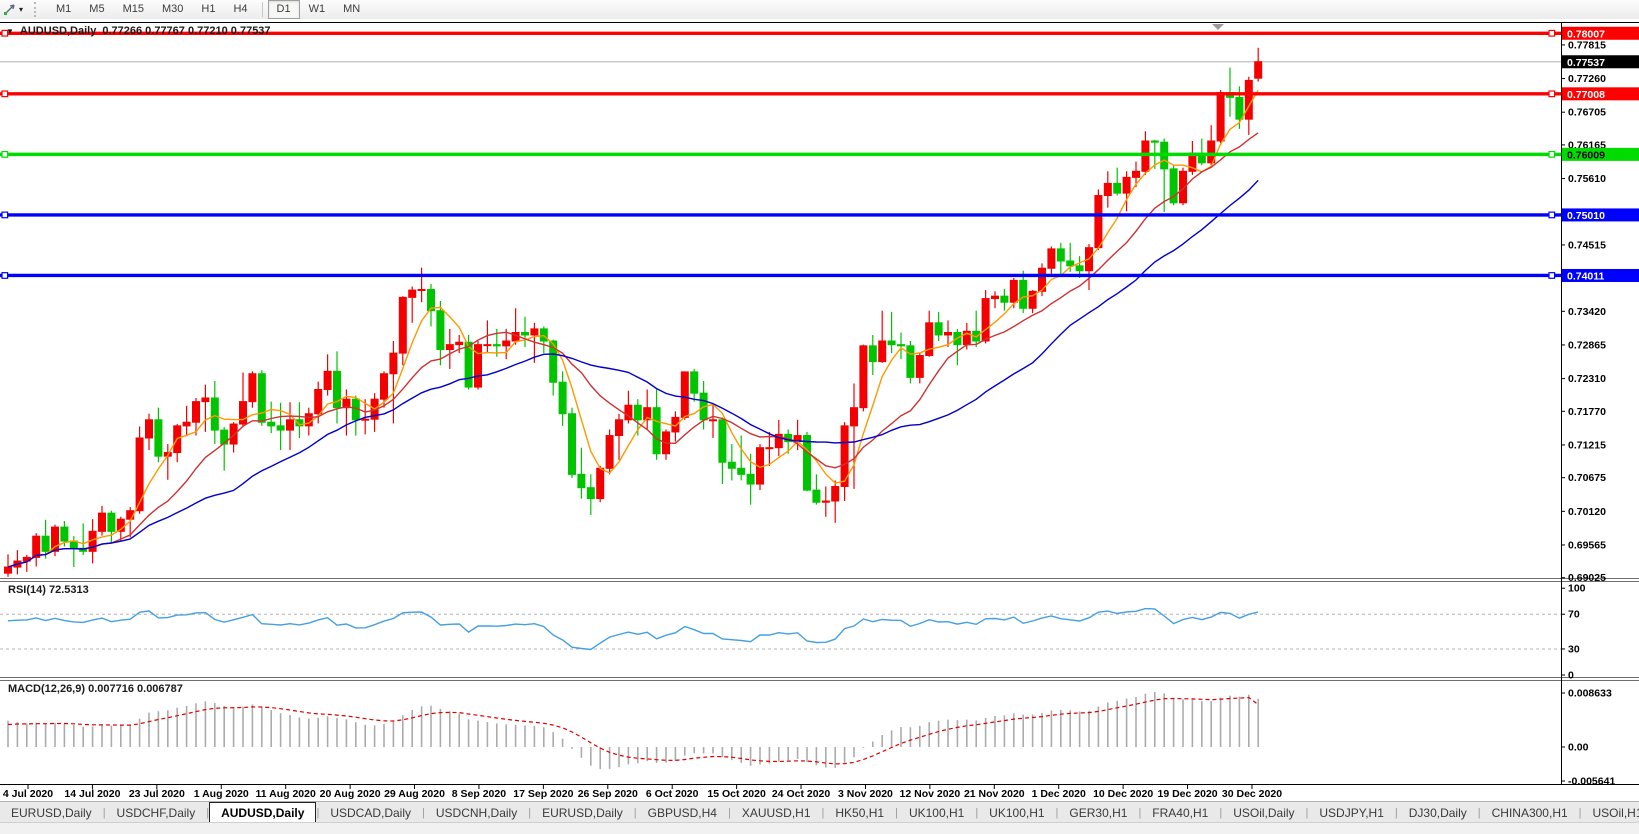  I want to click on timeframe-button-d1: D1, so click(283, 9).